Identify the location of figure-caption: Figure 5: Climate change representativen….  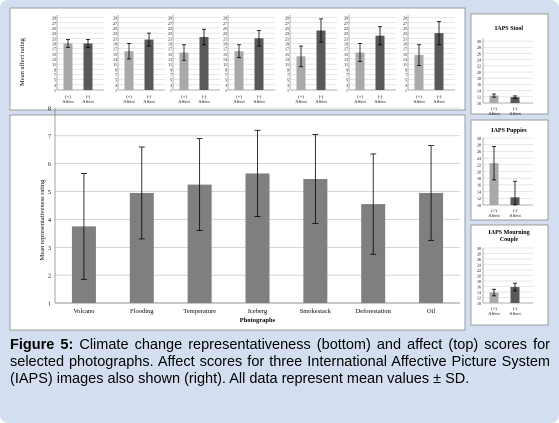
(280, 362).